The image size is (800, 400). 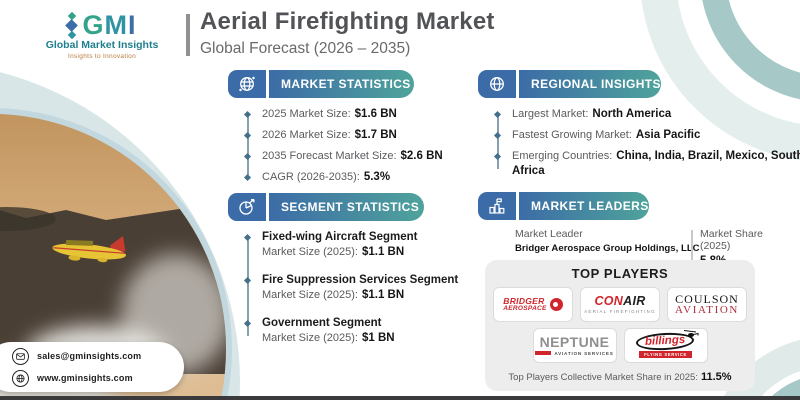 What do you see at coordinates (247, 207) in the screenshot?
I see `pie-chart-icon` at bounding box center [247, 207].